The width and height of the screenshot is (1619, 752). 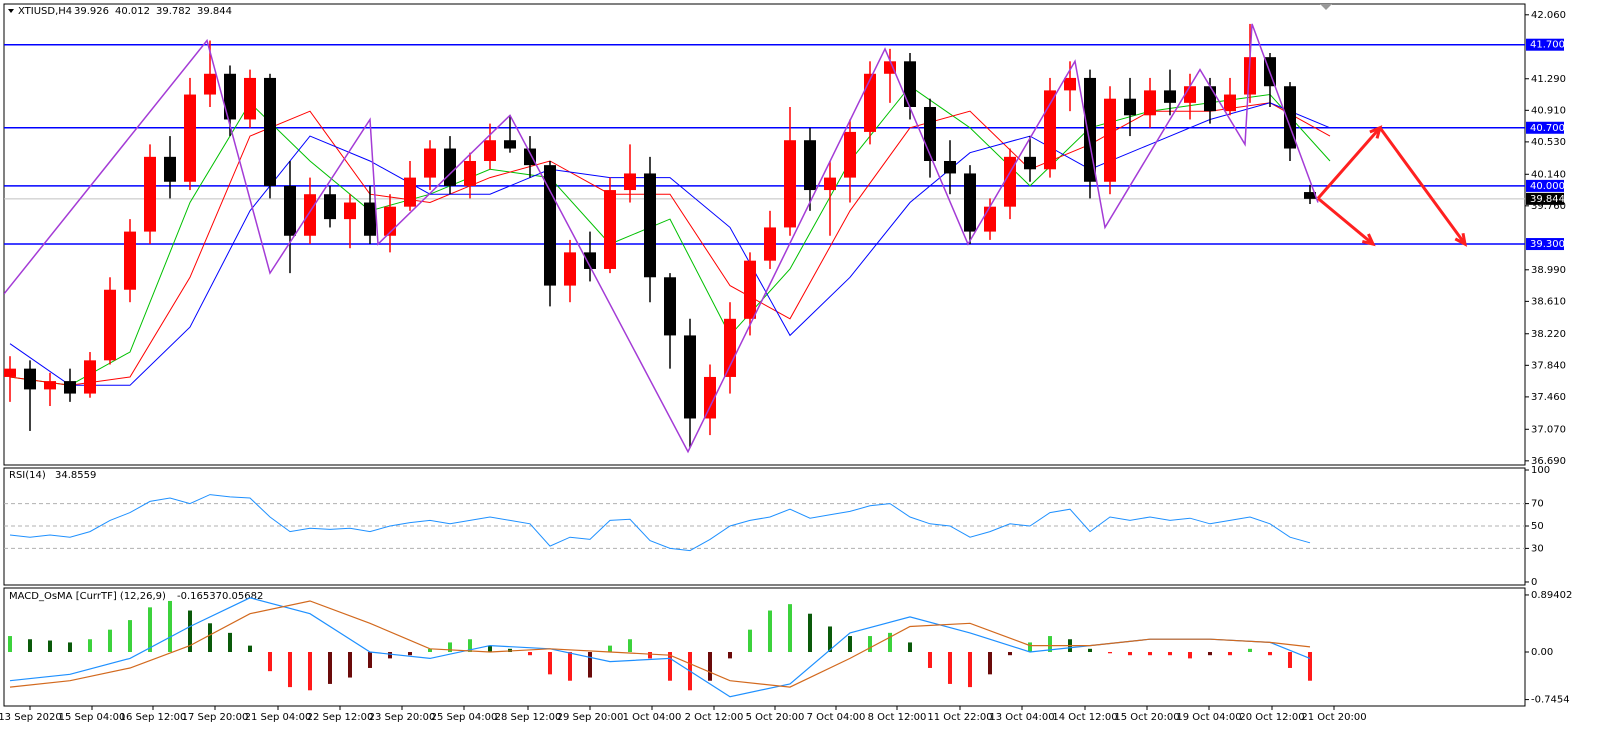 What do you see at coordinates (1537, 504) in the screenshot?
I see `y-tick-label: 70` at bounding box center [1537, 504].